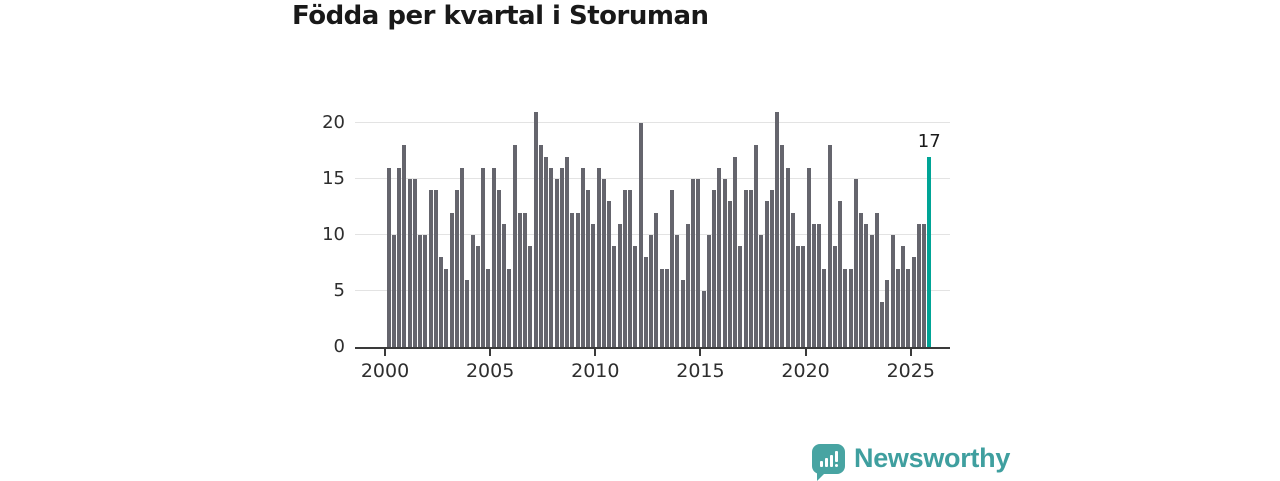 The width and height of the screenshot is (1280, 481). I want to click on newsworthy-logo: Newsworthy, so click(911, 462).